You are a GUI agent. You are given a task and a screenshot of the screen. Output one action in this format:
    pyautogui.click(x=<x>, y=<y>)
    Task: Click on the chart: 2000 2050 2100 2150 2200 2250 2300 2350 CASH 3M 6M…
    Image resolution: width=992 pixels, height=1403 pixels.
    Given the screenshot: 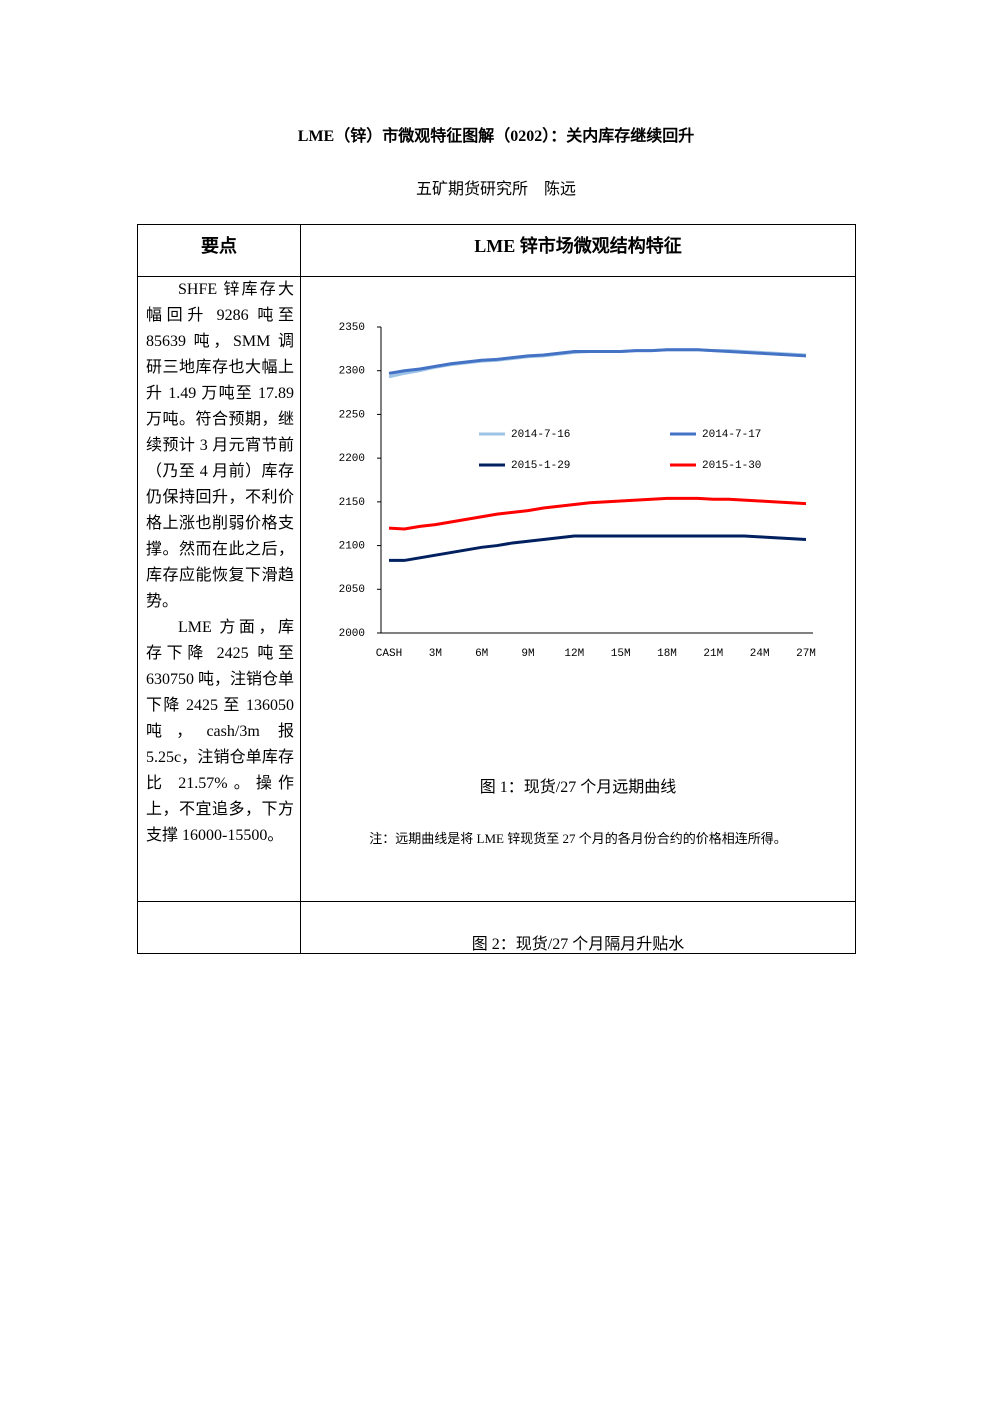 What is the action you would take?
    pyautogui.click(x=577, y=491)
    